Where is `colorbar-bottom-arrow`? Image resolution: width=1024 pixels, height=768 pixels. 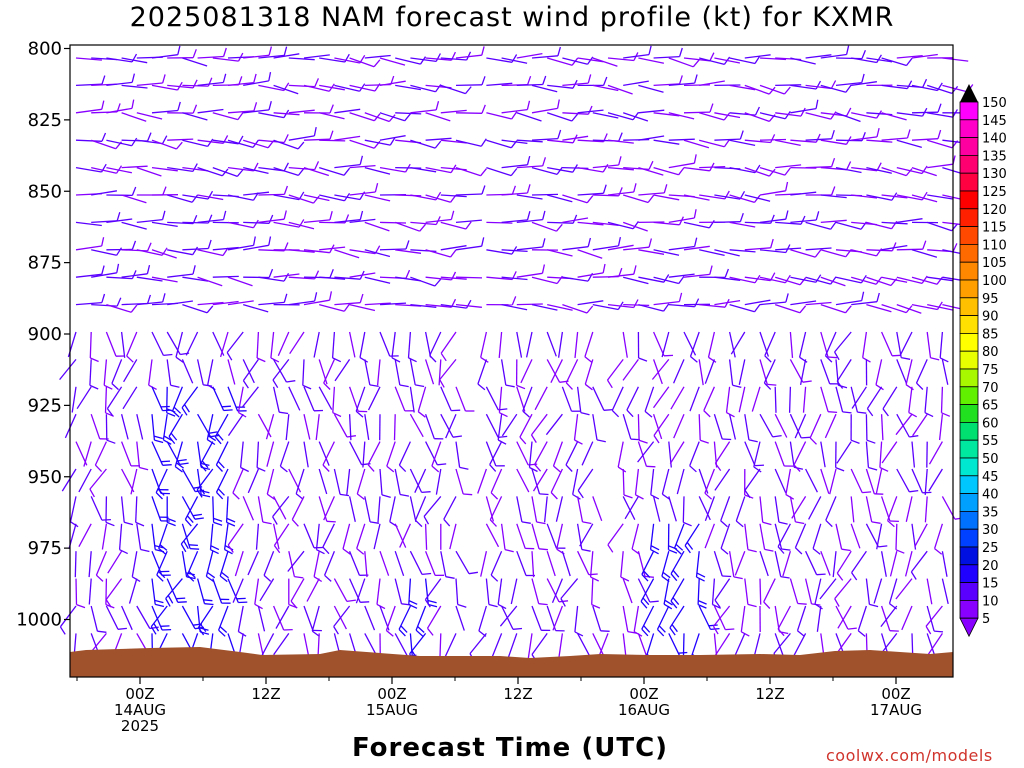
colorbar-bottom-arrow is located at coordinates (969, 627).